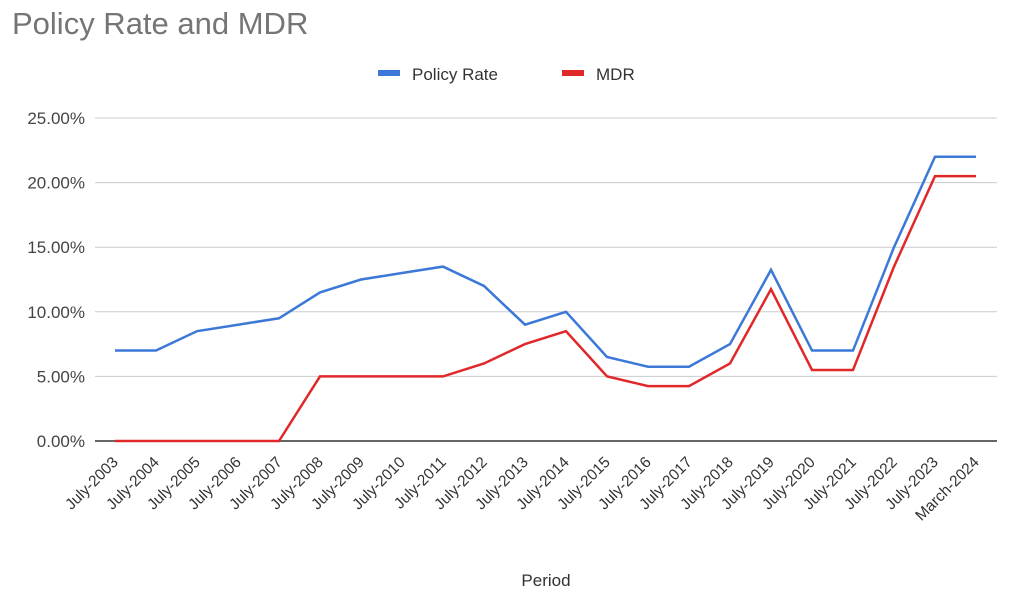 The height and width of the screenshot is (603, 1024). What do you see at coordinates (56, 183) in the screenshot?
I see `y-tick-label: 20.00%` at bounding box center [56, 183].